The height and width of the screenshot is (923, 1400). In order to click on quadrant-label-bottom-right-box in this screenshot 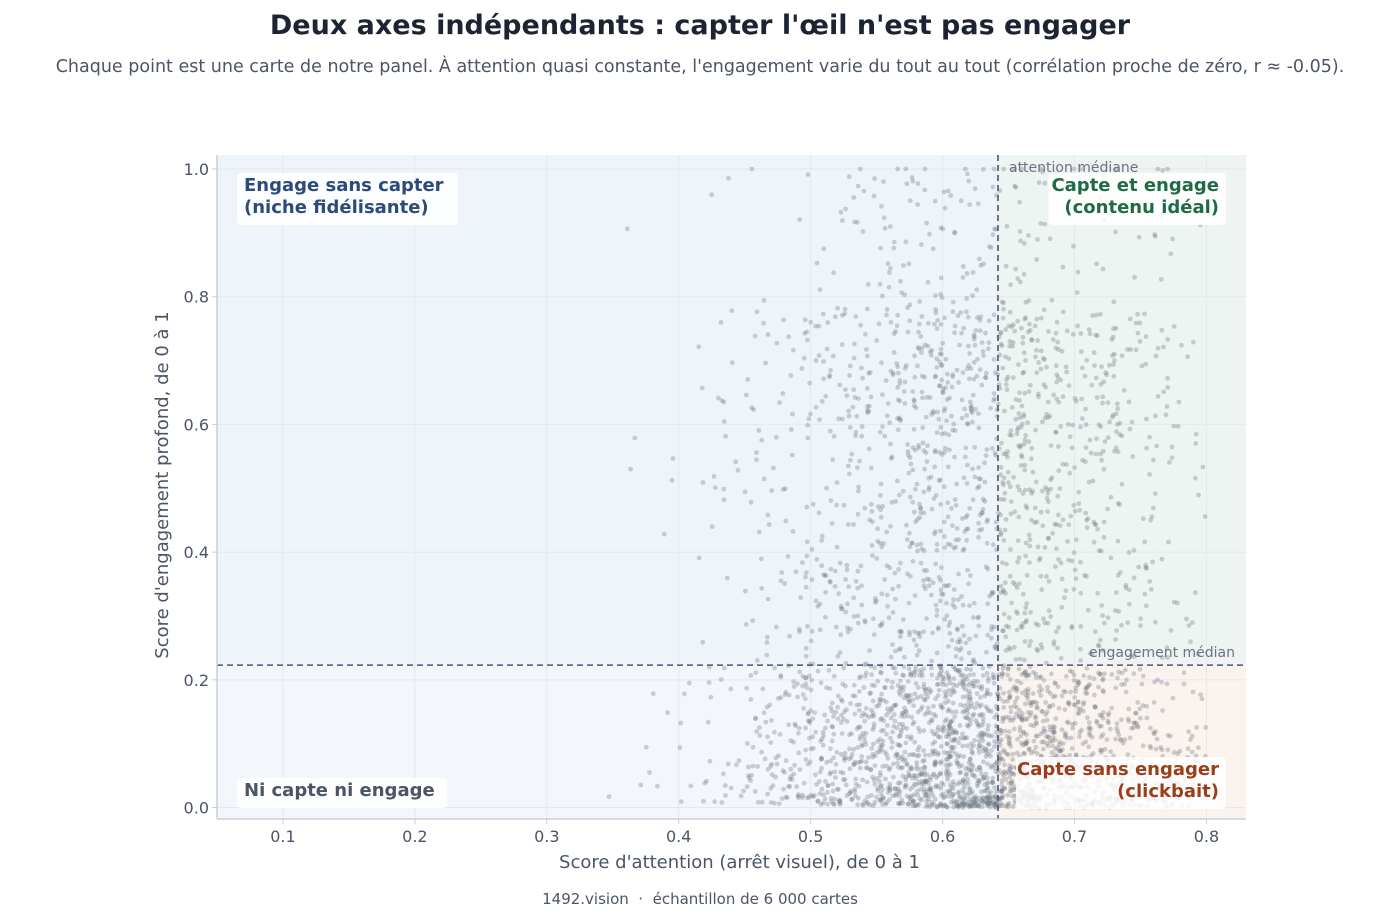, I will do `click(1120, 783)`.